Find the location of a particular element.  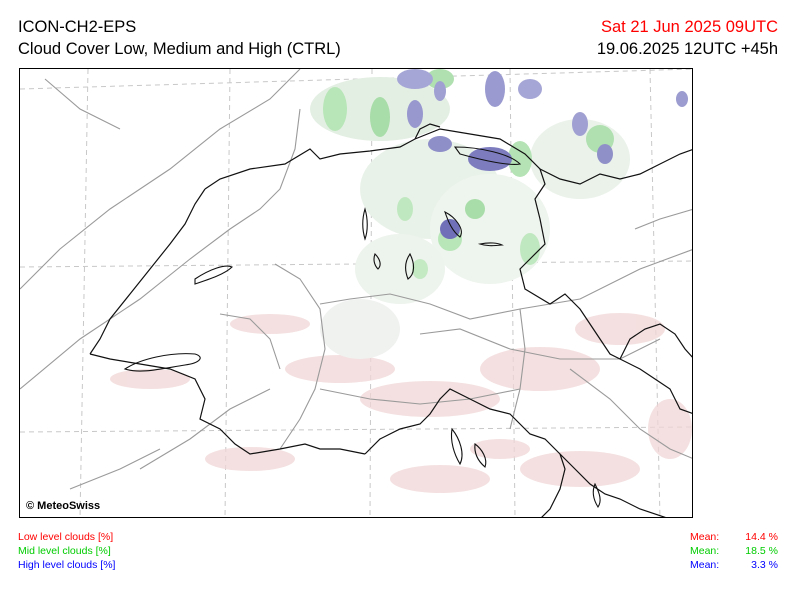

legend-high-clouds: High level clouds [%] is located at coordinates (67, 565).